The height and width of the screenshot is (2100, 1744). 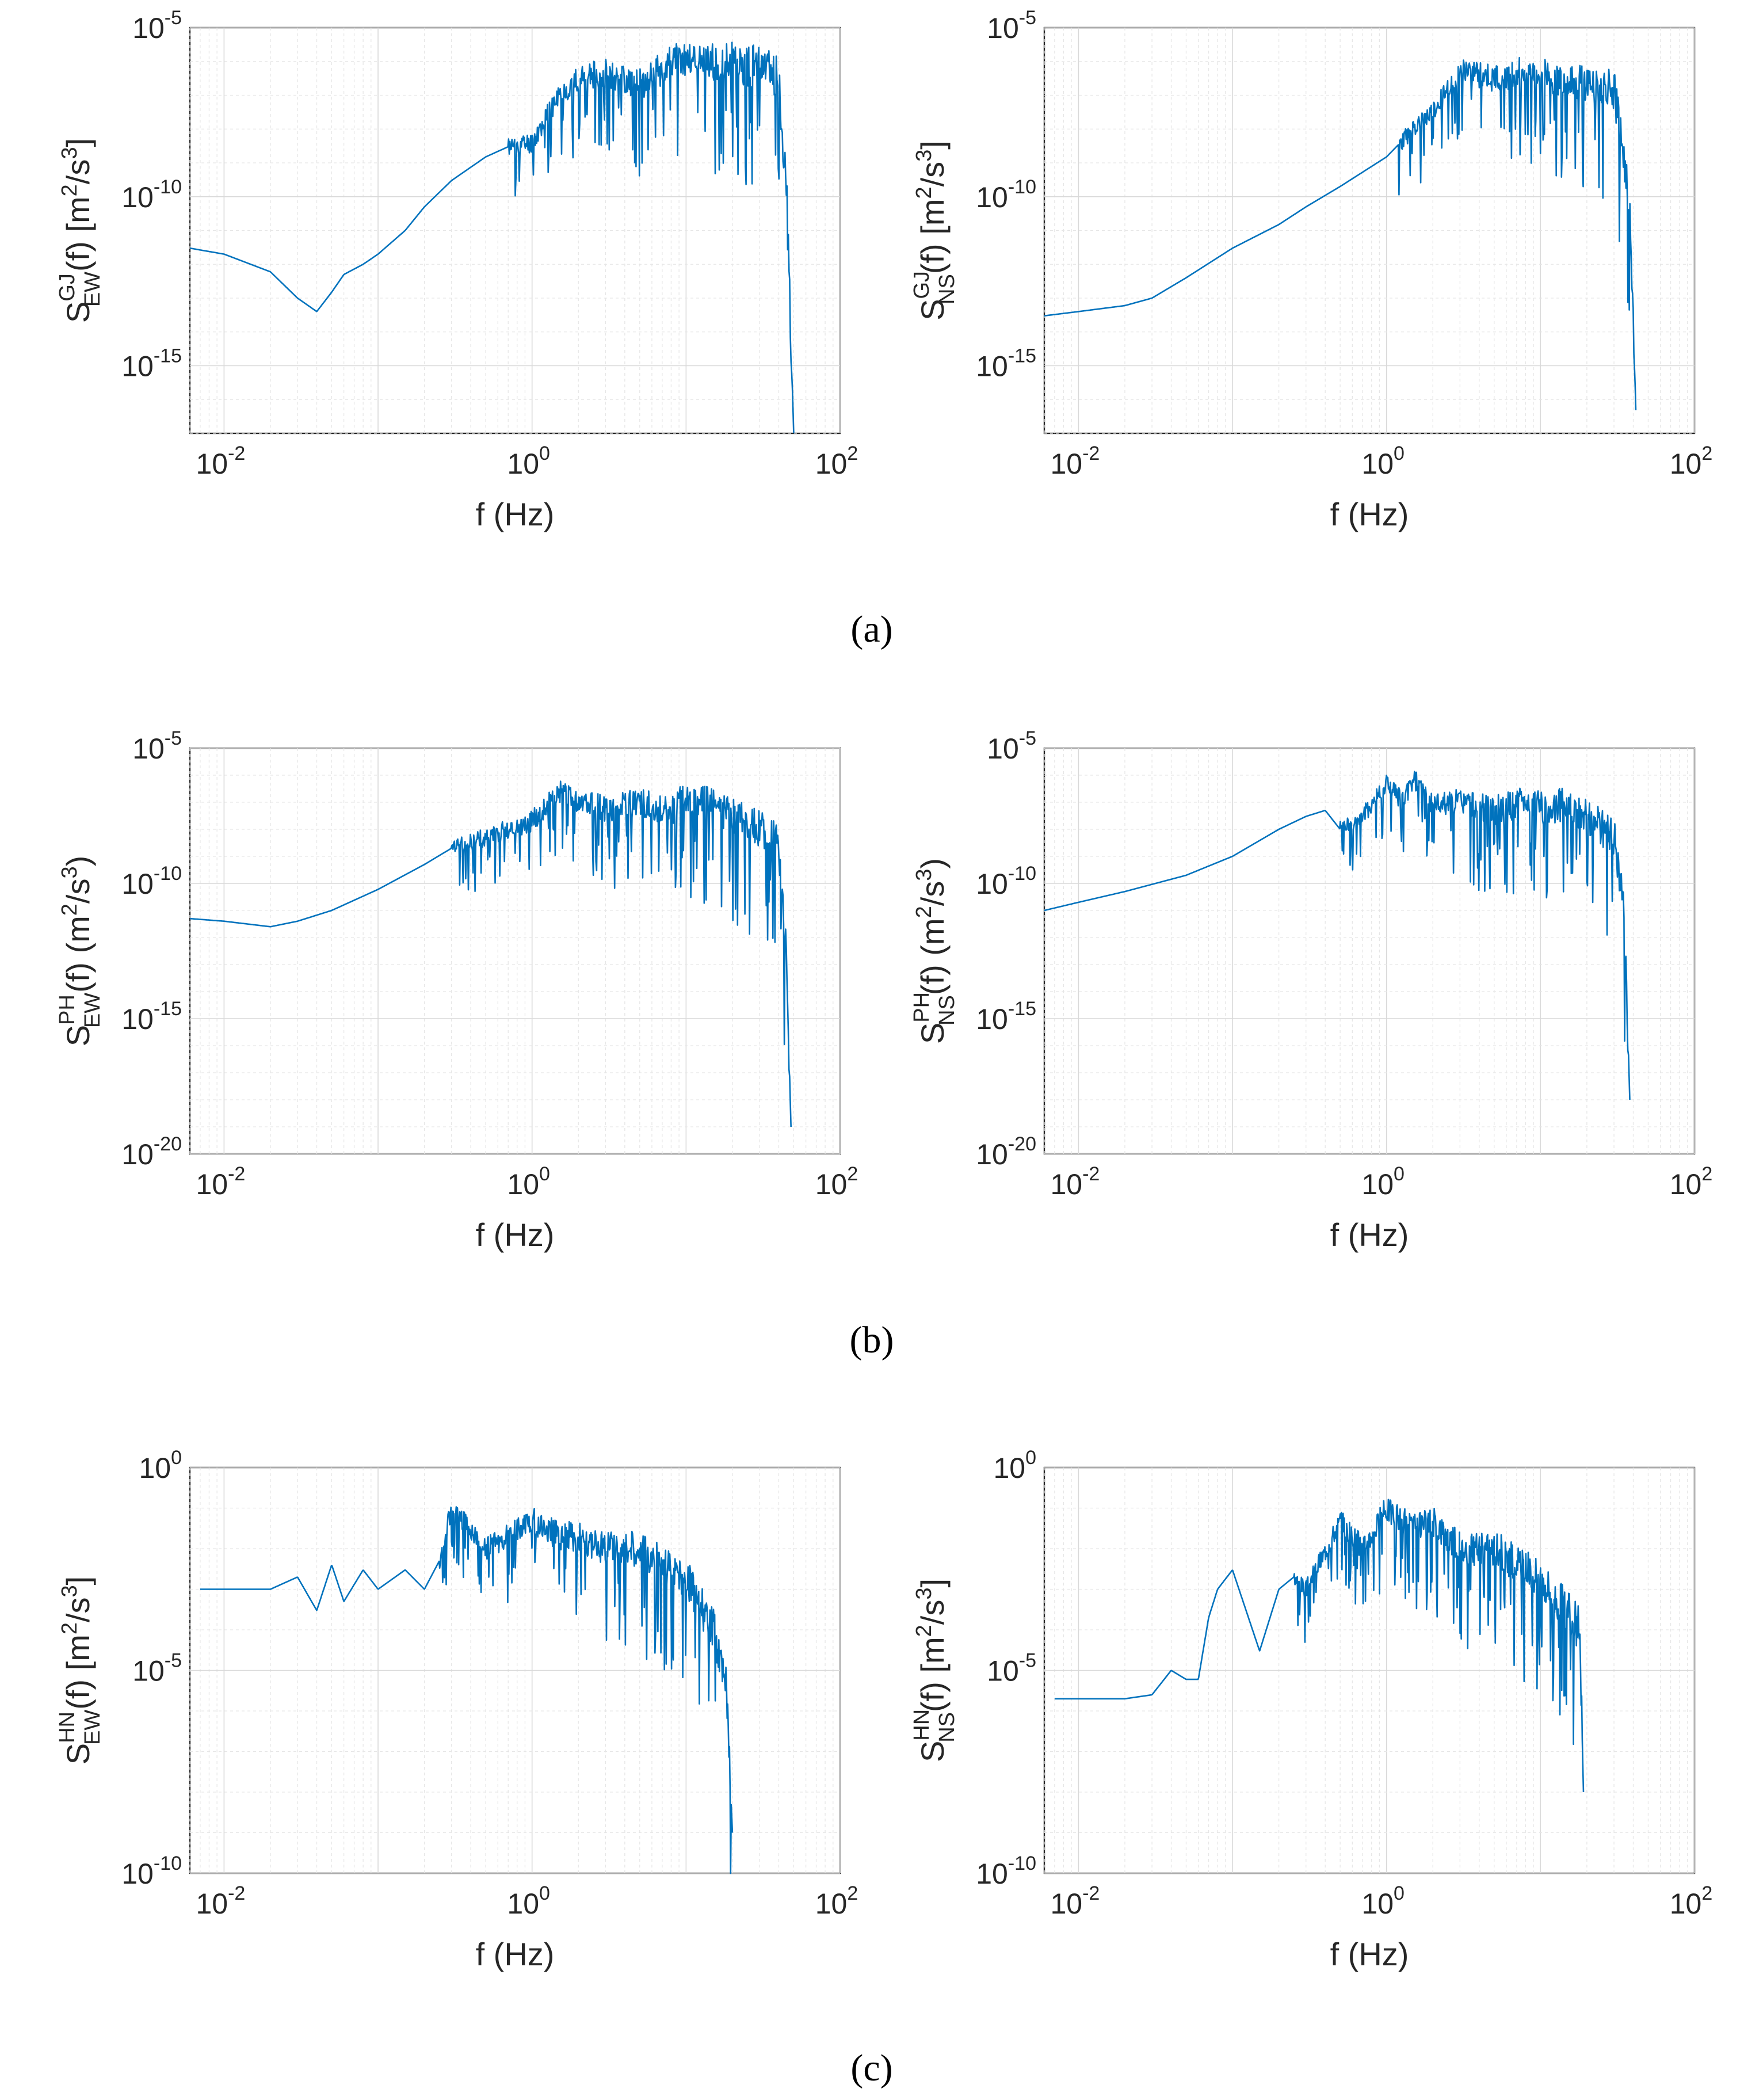 I want to click on y-axis-label: SHNNS(f) [m2/s3], so click(x=935, y=1671).